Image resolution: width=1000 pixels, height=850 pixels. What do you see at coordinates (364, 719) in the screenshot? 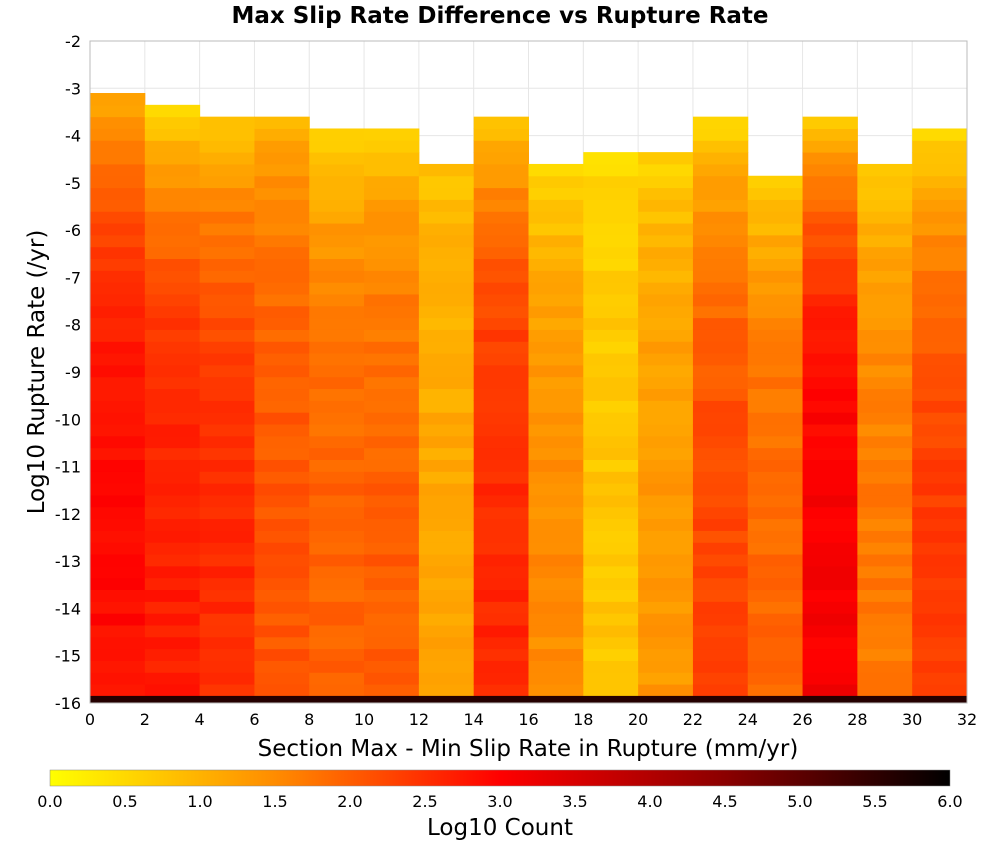
I see `x-tick-label: 10` at bounding box center [364, 719].